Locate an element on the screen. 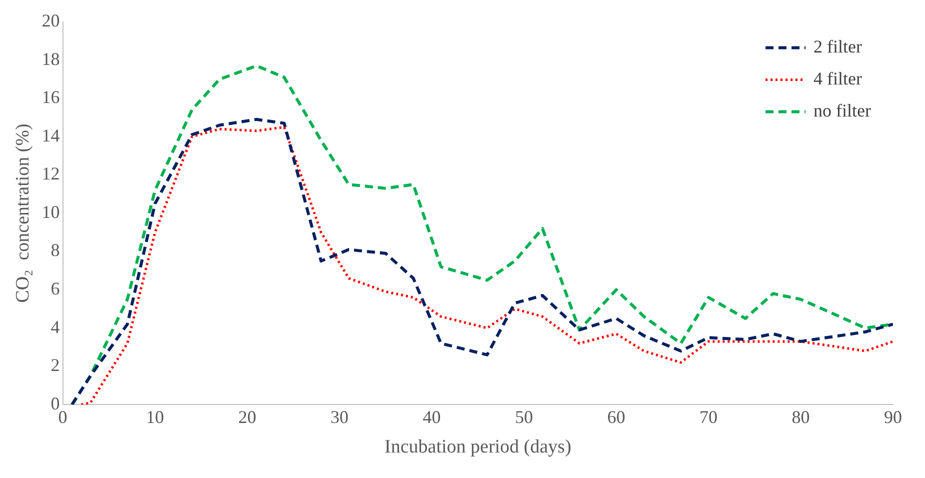 This screenshot has width=925, height=478. x-tick-label: 20 is located at coordinates (247, 417).